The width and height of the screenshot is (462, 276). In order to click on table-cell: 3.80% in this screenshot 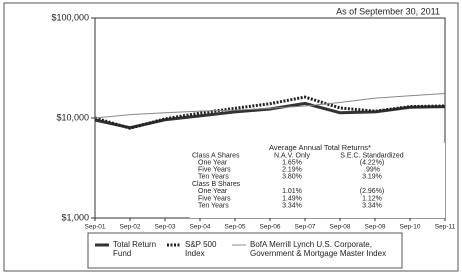, I will do `click(292, 177)`.